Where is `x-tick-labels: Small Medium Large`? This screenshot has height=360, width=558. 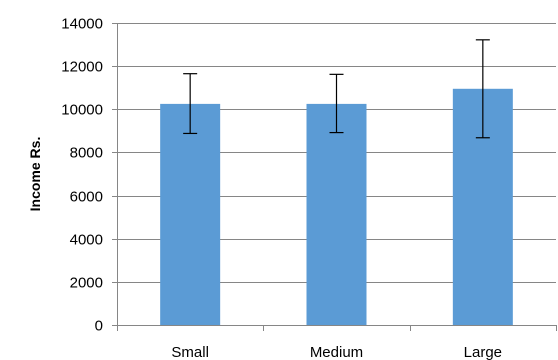 x-tick-labels: Small Medium Large is located at coordinates (336, 352).